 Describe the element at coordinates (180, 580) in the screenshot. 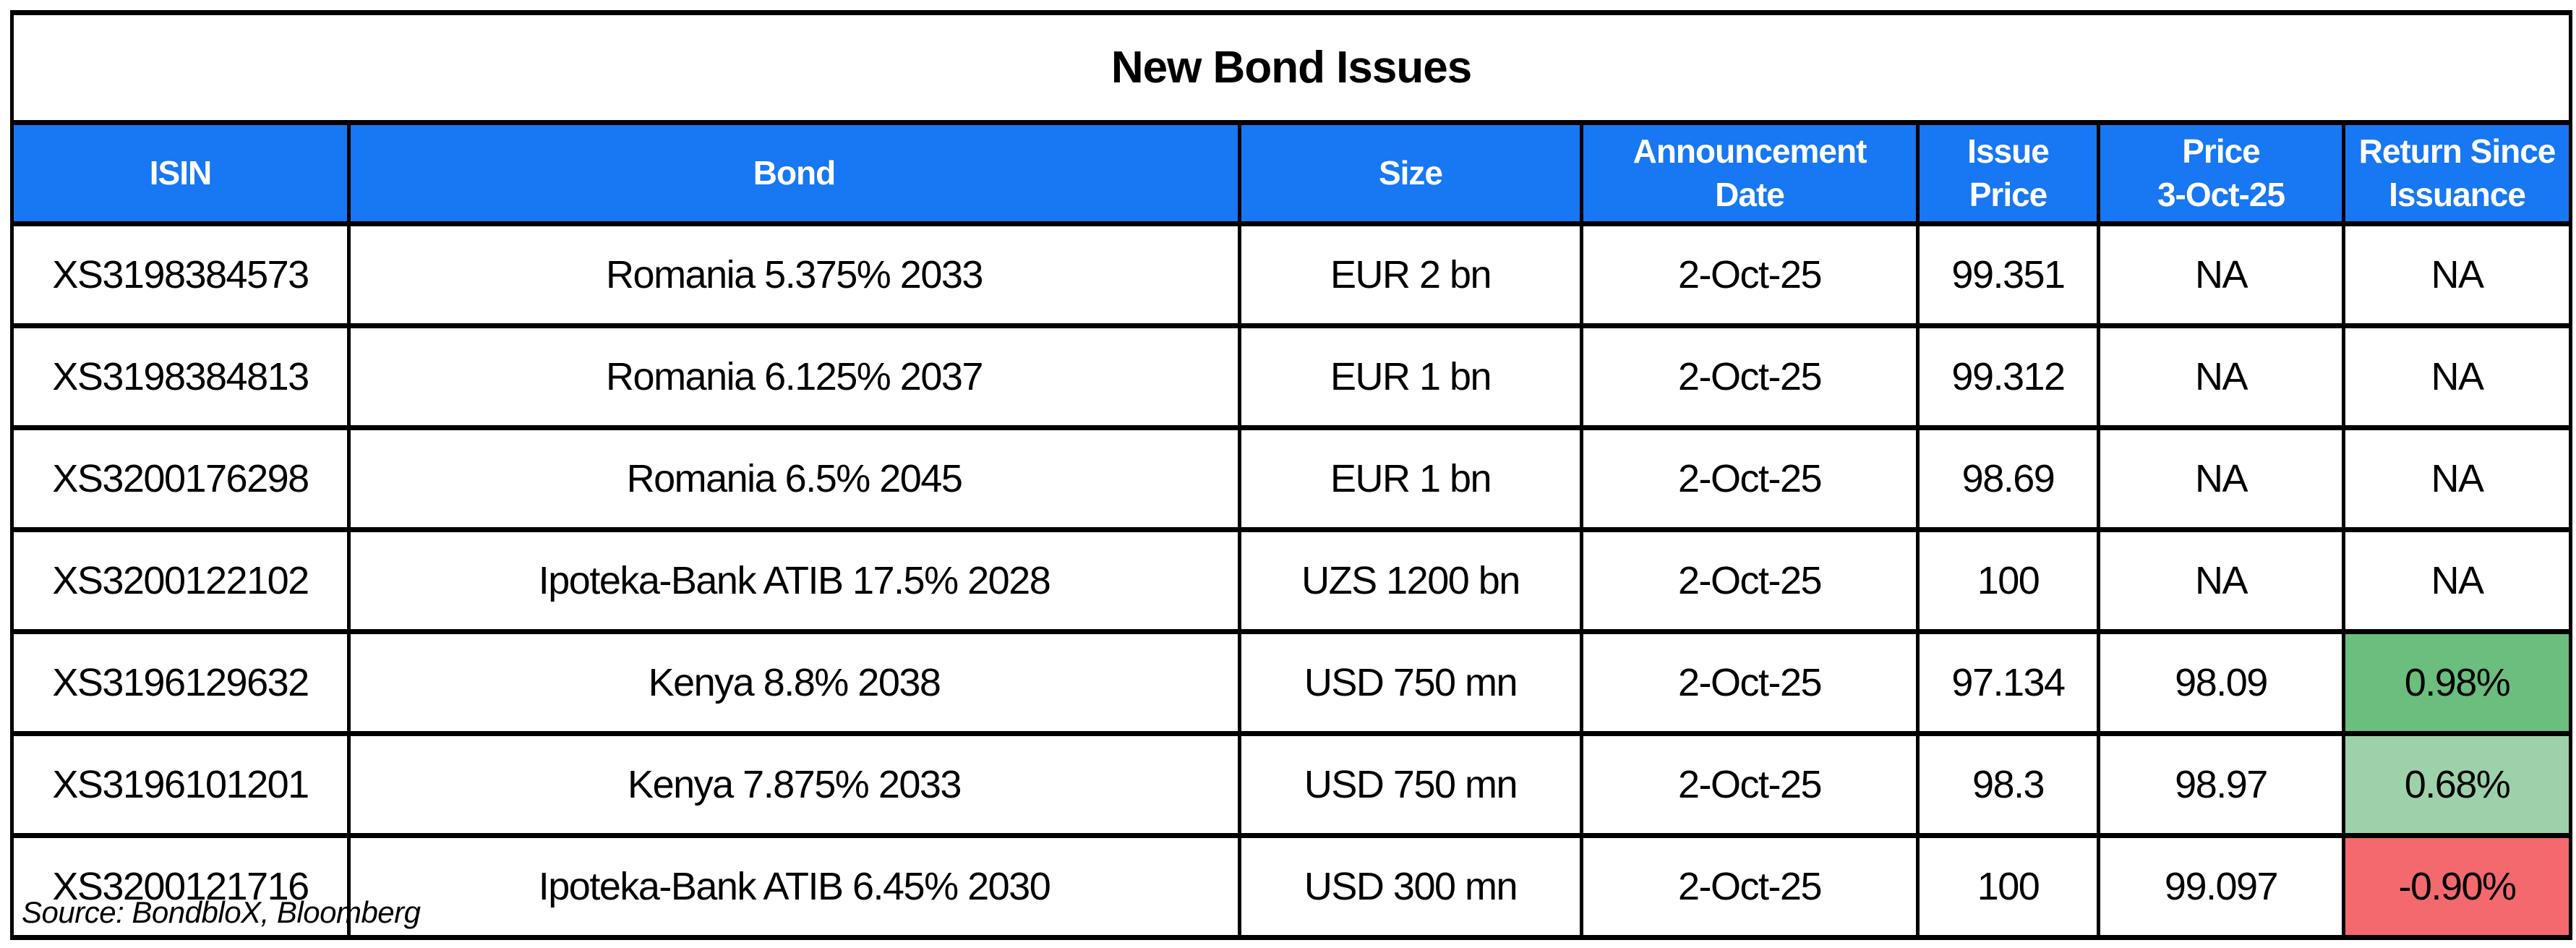

I see `isin-cell: XS3200122102` at that location.